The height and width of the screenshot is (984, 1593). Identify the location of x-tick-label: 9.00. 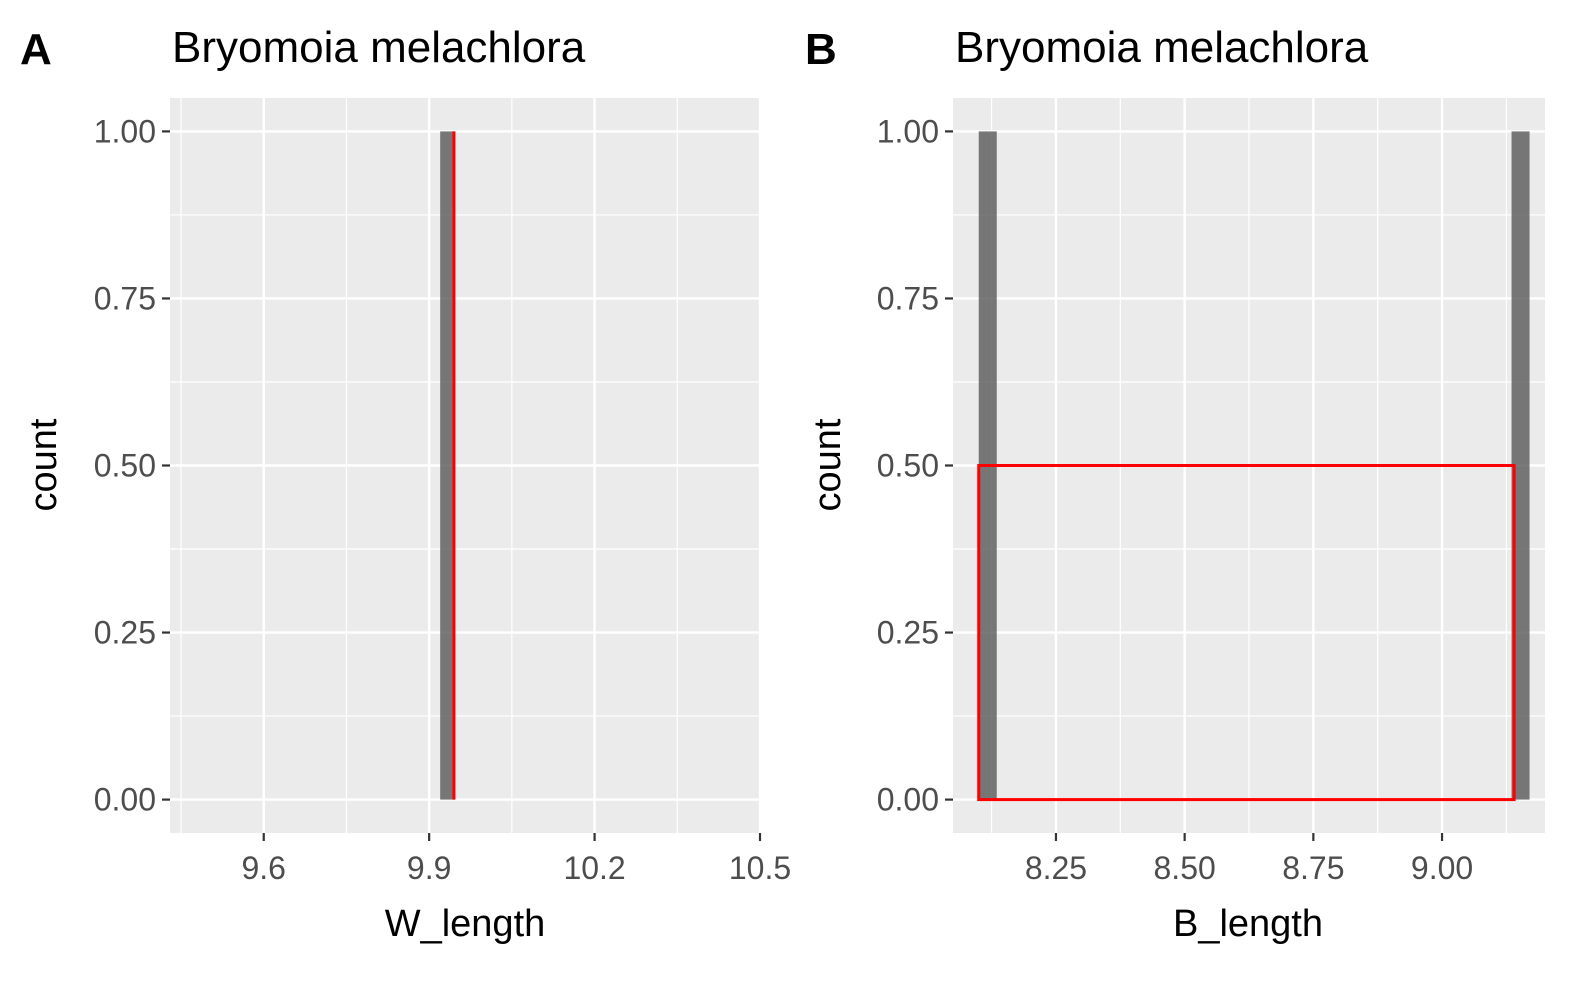
(1442, 868).